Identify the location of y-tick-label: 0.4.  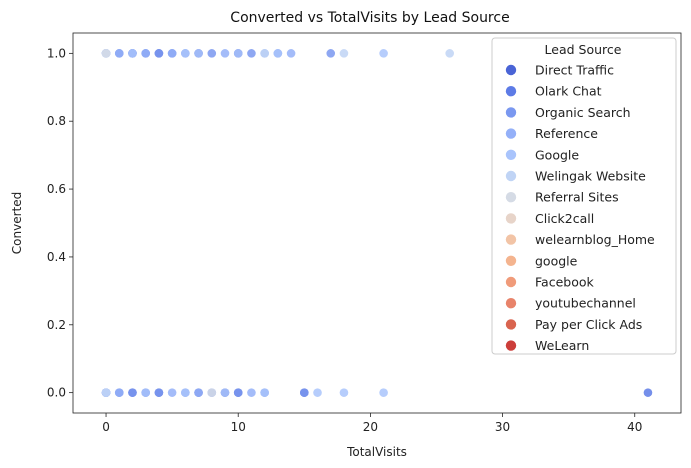
(56, 257).